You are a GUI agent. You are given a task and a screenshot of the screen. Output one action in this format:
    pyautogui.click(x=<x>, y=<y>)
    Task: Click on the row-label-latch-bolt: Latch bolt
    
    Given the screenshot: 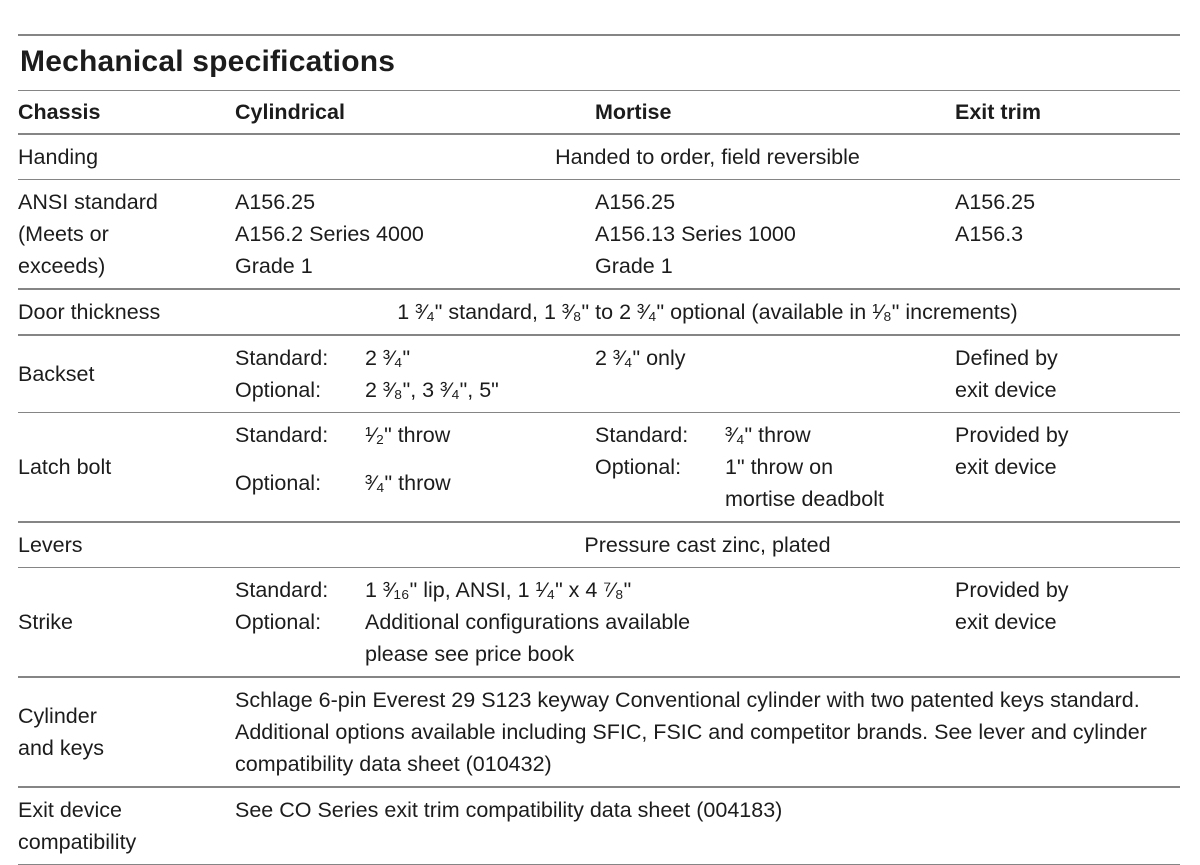 What is the action you would take?
    pyautogui.click(x=65, y=467)
    